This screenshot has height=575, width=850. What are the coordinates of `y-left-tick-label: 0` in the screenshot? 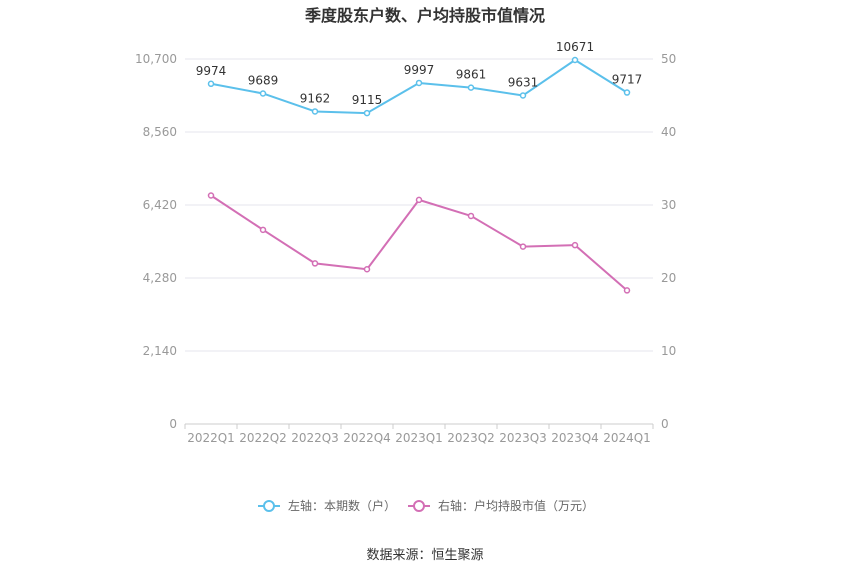 It's located at (173, 424).